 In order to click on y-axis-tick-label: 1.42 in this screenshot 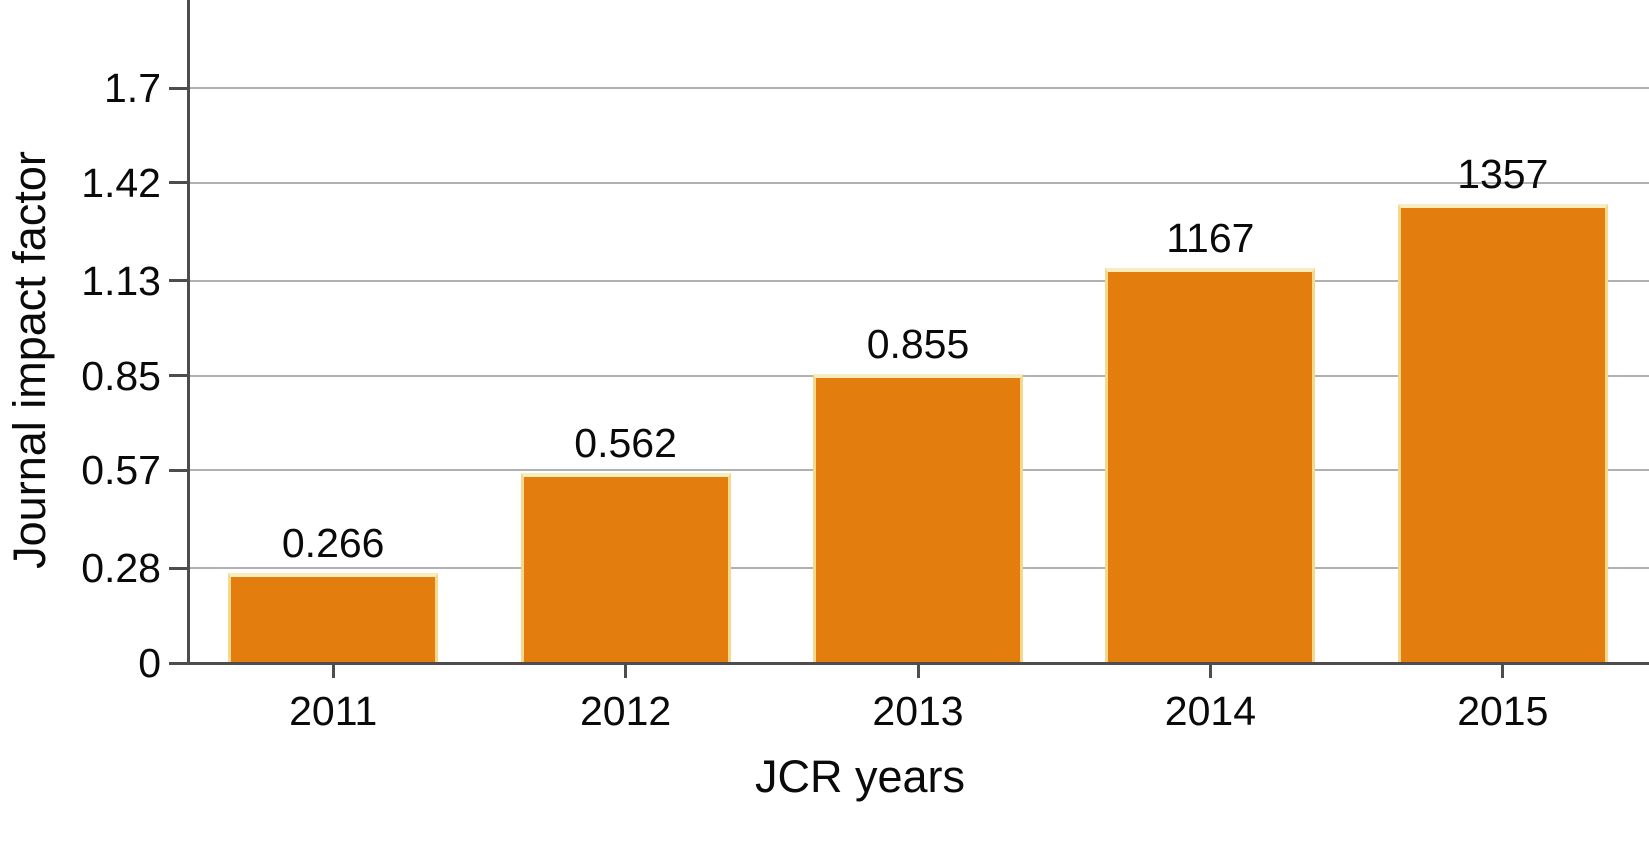, I will do `click(121, 182)`.